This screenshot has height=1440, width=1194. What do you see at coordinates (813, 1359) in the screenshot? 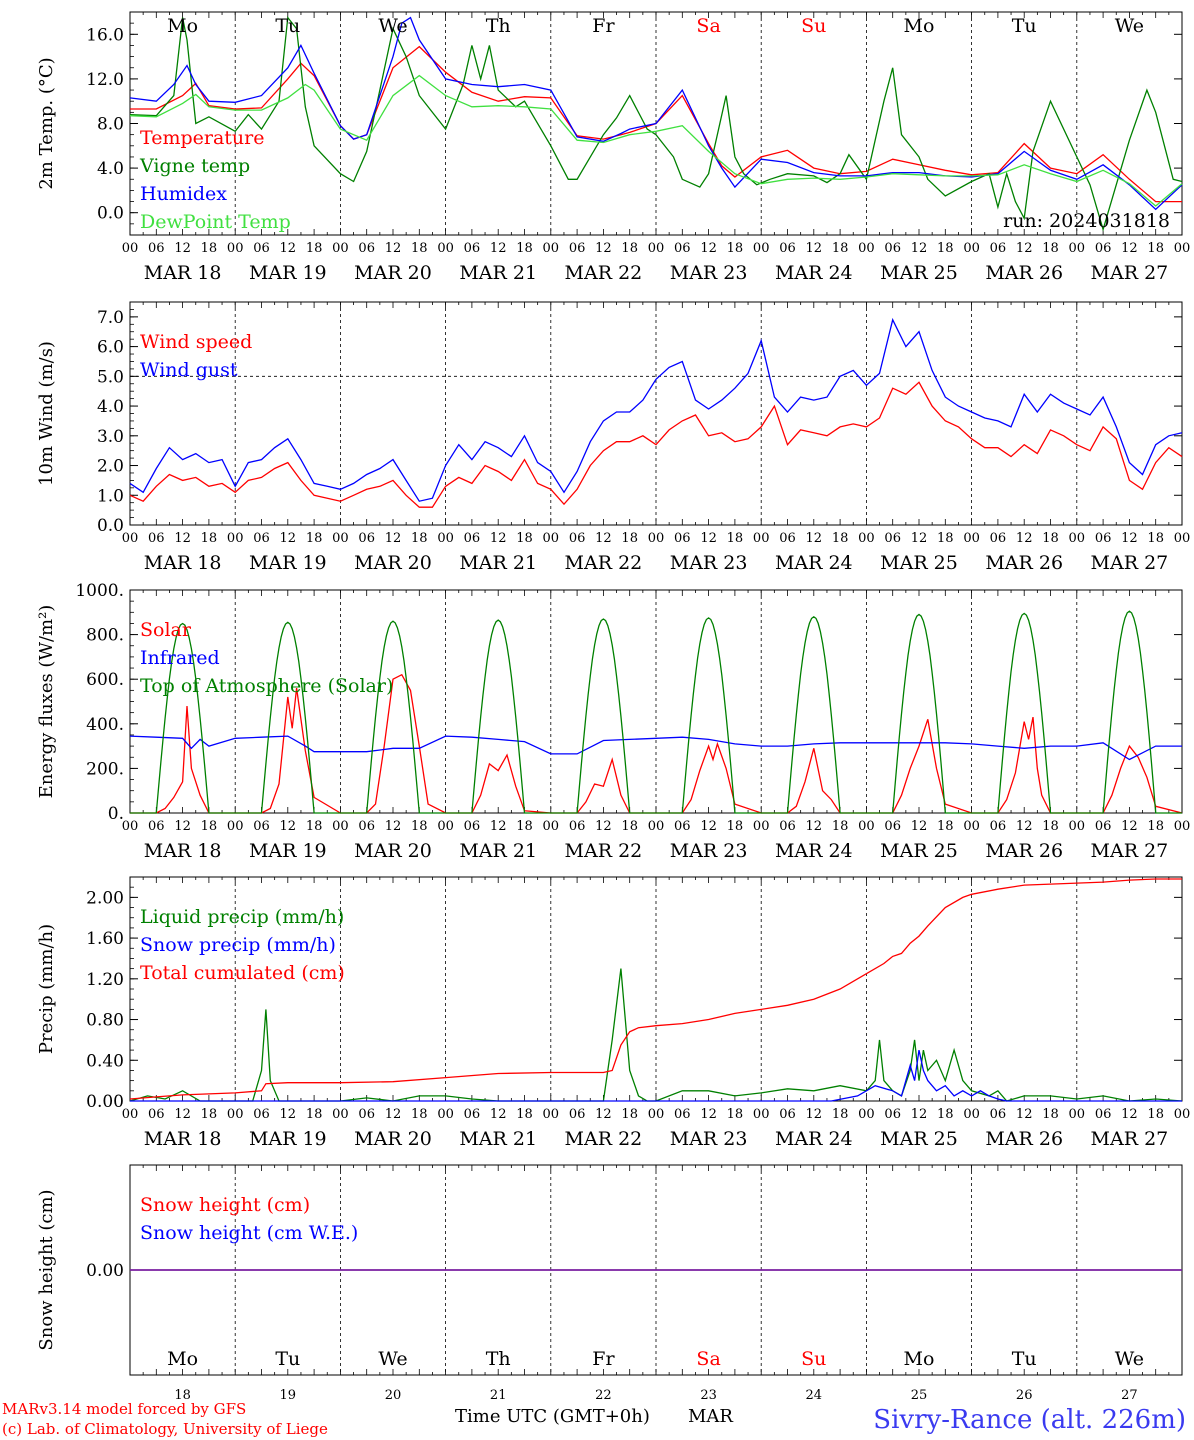
I see `day-name: Su` at bounding box center [813, 1359].